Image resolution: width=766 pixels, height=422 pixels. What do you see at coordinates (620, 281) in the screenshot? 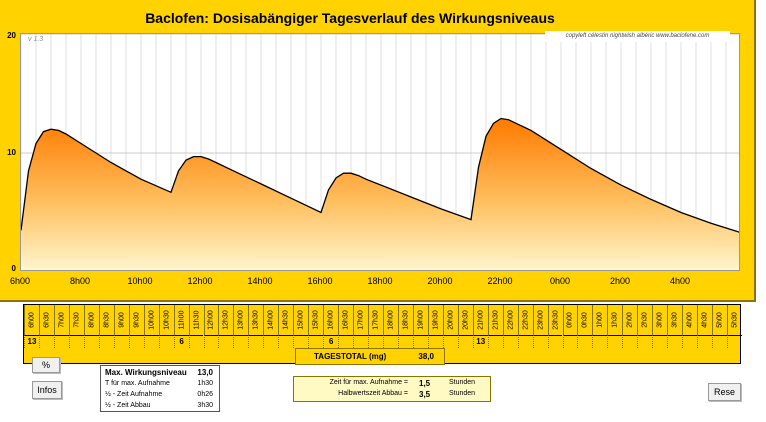
I see `x-tick-label: 2h00` at bounding box center [620, 281].